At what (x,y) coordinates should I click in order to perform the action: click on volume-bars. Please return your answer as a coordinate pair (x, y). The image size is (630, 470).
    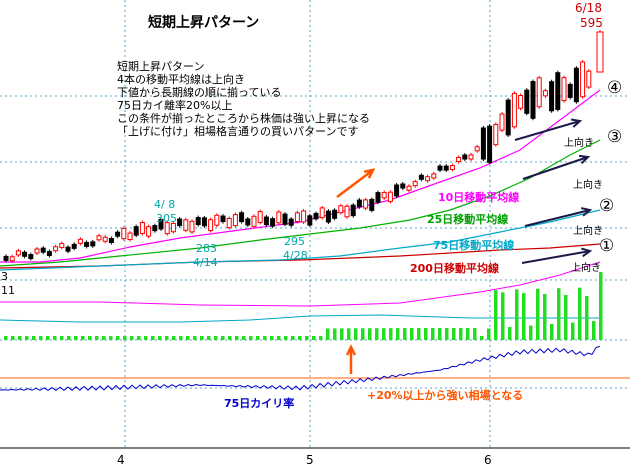
    Looking at the image, I should click on (303, 306).